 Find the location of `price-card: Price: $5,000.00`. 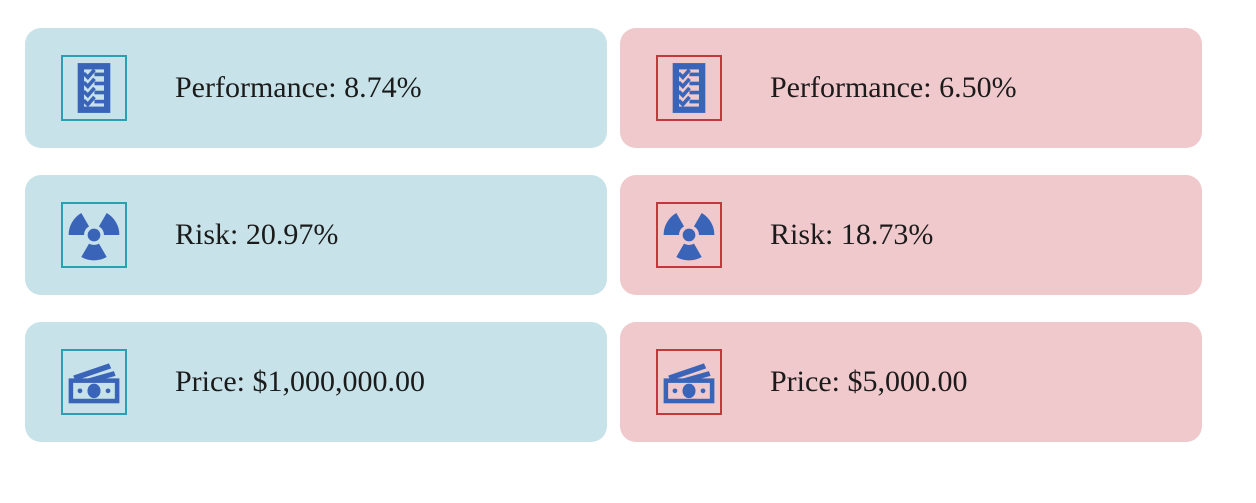

price-card: Price: $5,000.00 is located at coordinates (911, 382).